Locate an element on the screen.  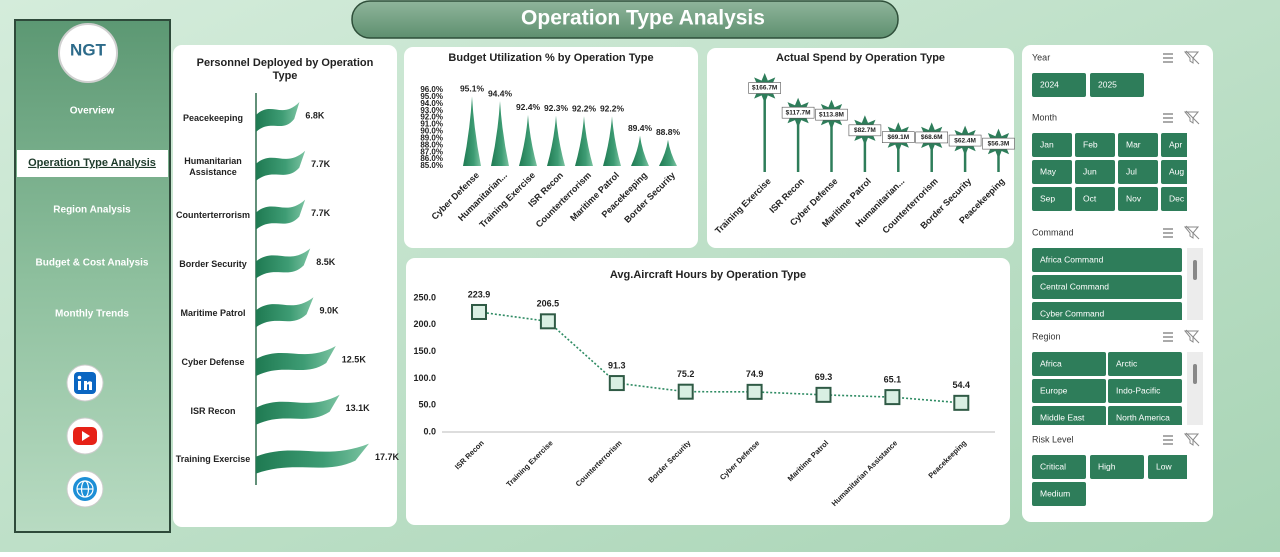
nav-item: Operation Type Analysis is located at coordinates (92, 163).